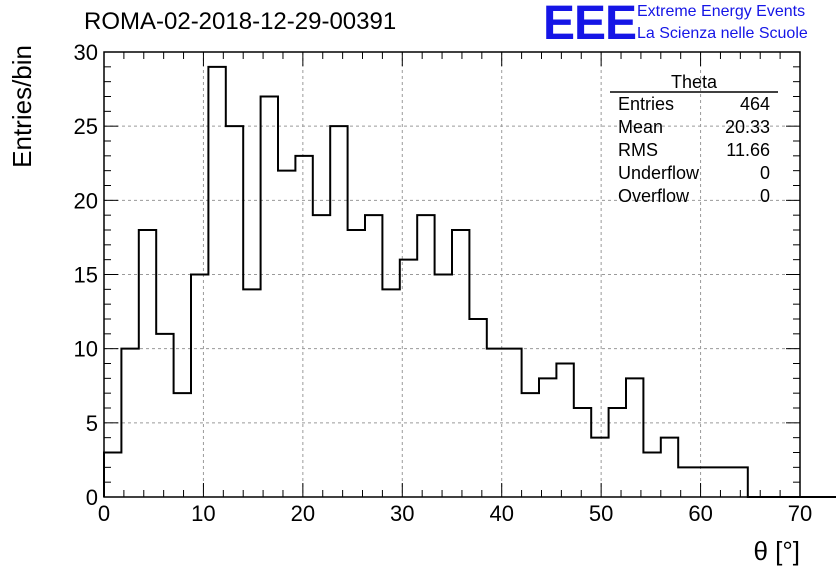 The image size is (836, 572). I want to click on logo-line-2: La Scienza nelle Scuole, so click(722, 33).